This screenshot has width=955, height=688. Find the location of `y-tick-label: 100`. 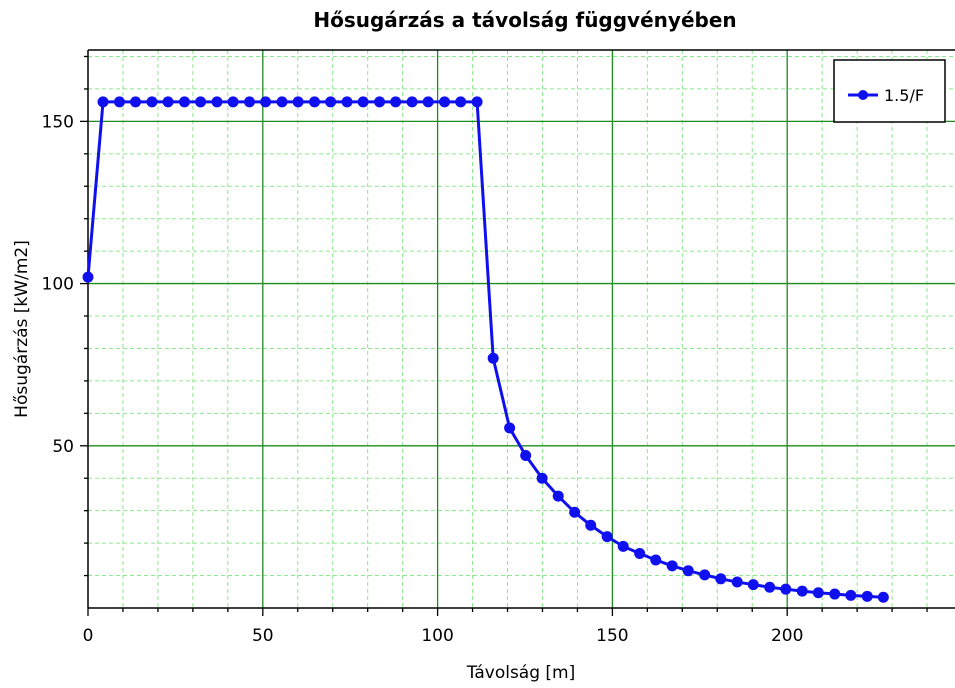

y-tick-label: 100 is located at coordinates (58, 285).